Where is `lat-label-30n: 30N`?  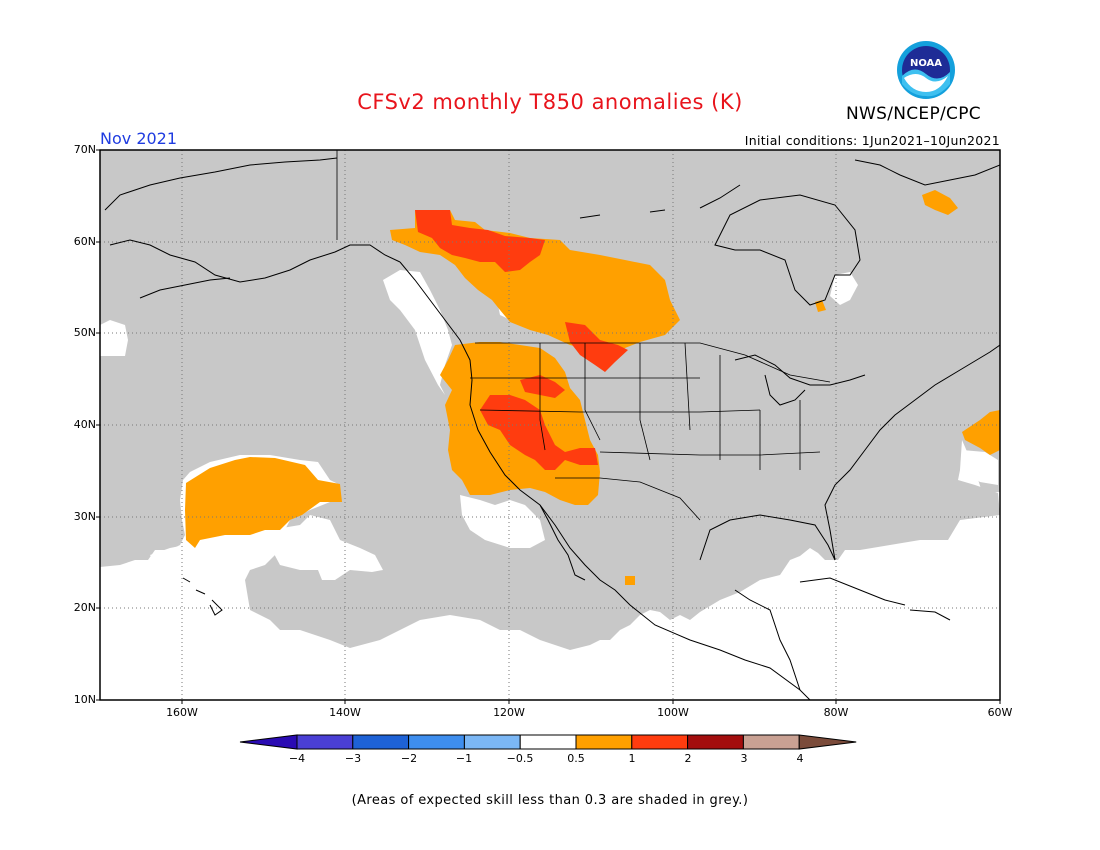 lat-label-30n: 30N is located at coordinates (84, 516).